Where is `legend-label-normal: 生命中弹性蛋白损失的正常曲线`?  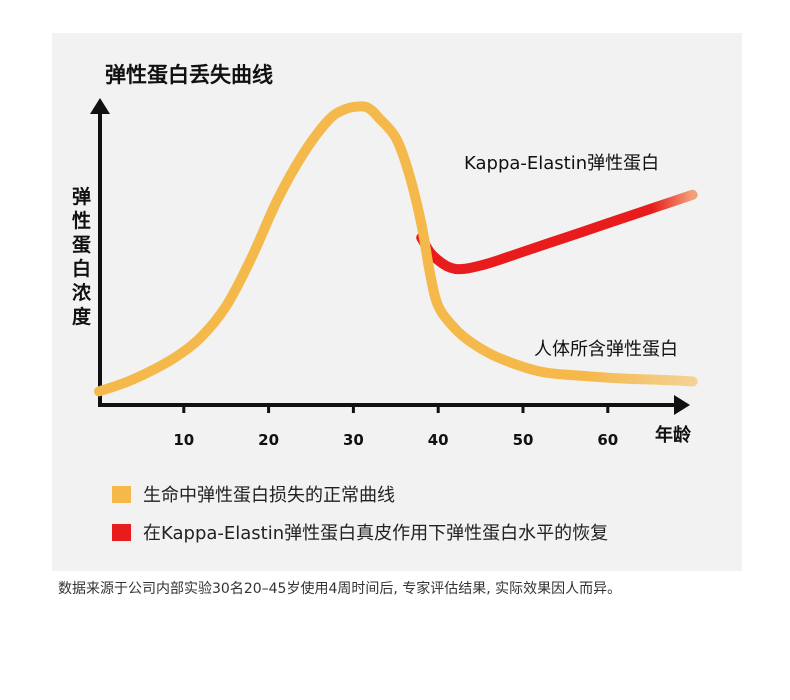 legend-label-normal: 生命中弹性蛋白损失的正常曲线 is located at coordinates (269, 495).